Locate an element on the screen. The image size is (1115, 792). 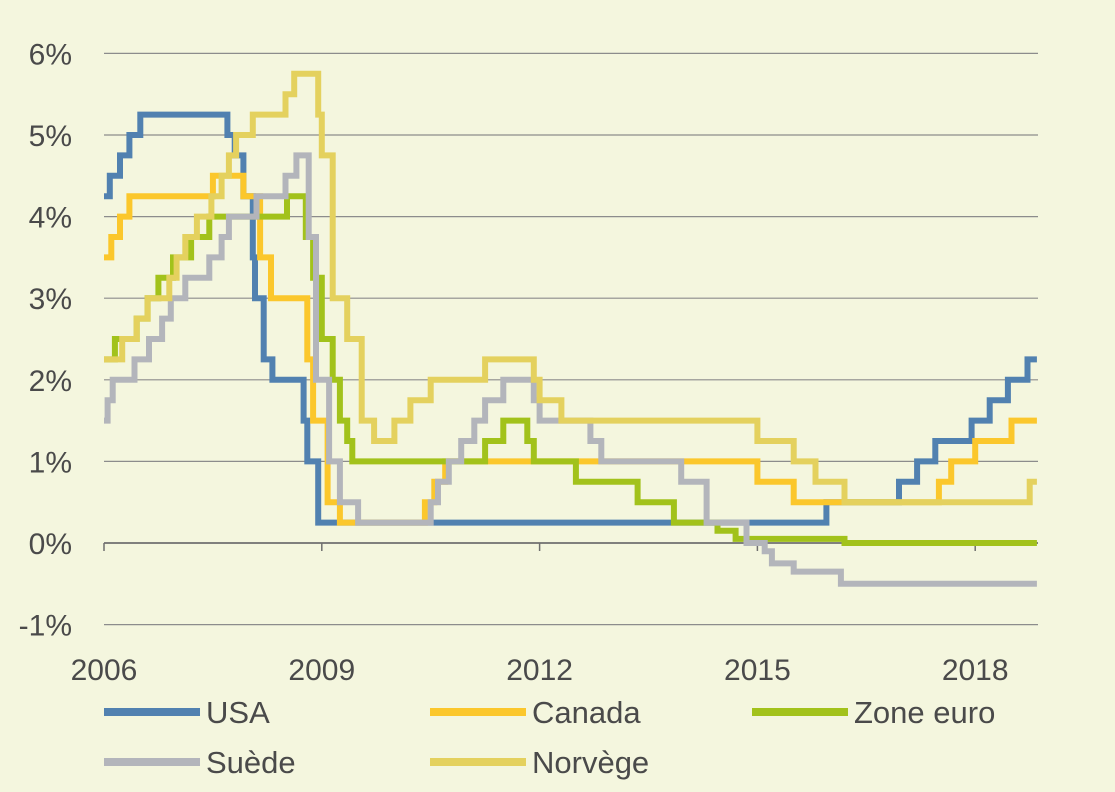
x-tick-label: 2012 is located at coordinates (539, 670).